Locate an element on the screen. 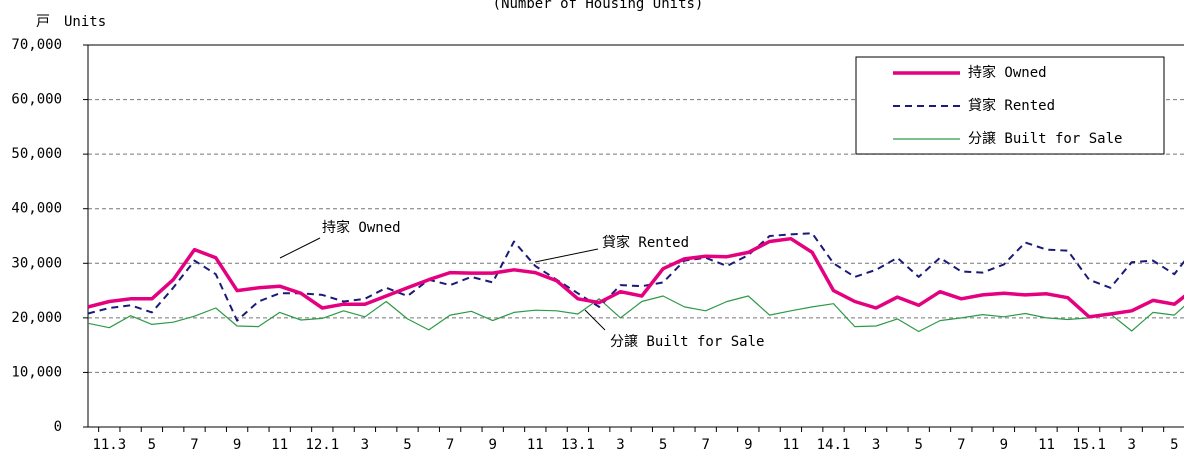 This screenshot has height=454, width=1184. x-tick-label: 11.3 is located at coordinates (109, 445).